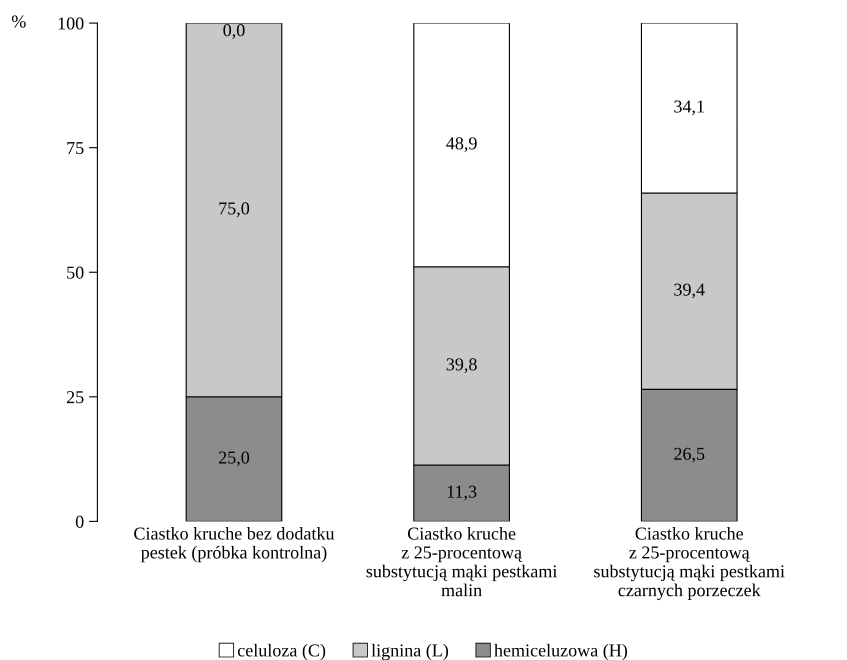 The width and height of the screenshot is (847, 660). Describe the element at coordinates (462, 561) in the screenshot. I see `x-tick-label: Ciastko kruche z 25-procentową substytucją mąki pestkami malin` at that location.